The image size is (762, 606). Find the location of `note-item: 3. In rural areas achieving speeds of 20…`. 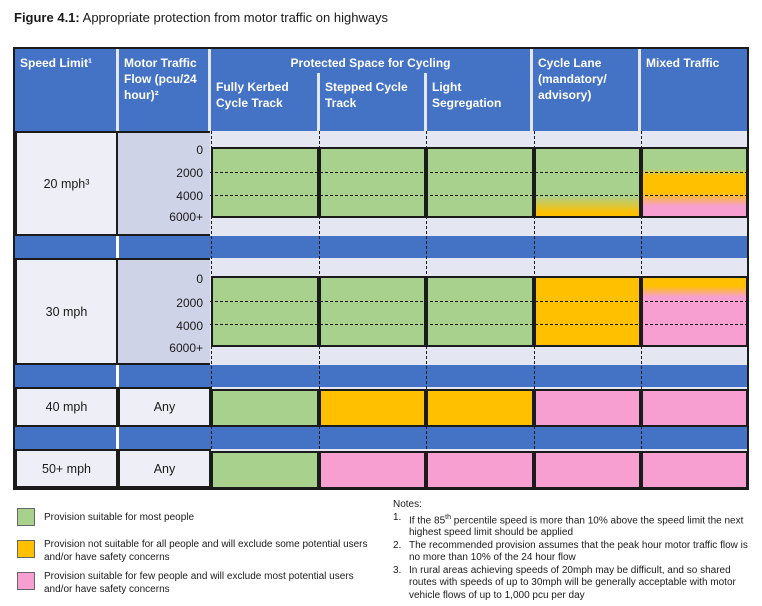

note-item: 3. In rural areas achieving speeds of 20… is located at coordinates (574, 584).